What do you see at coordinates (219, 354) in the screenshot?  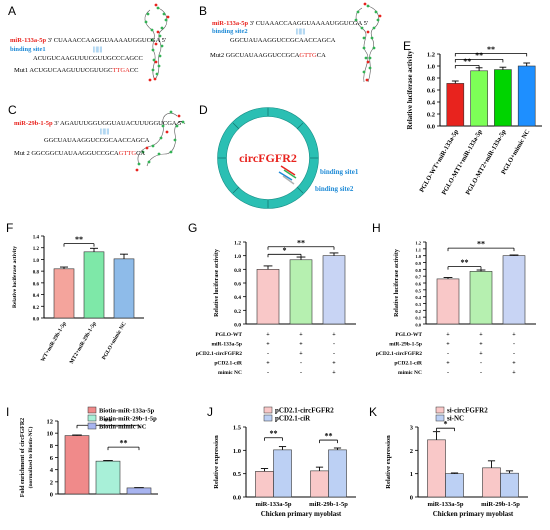 I see `condition-row-label: pCD2.1-circFGFR2` at bounding box center [219, 354].